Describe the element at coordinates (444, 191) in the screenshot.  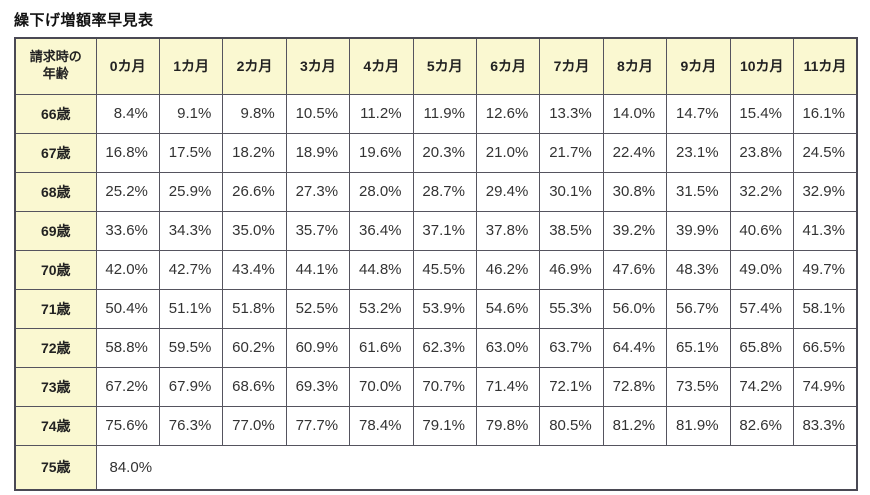
I see `rate-cell: 28.7%` at that location.